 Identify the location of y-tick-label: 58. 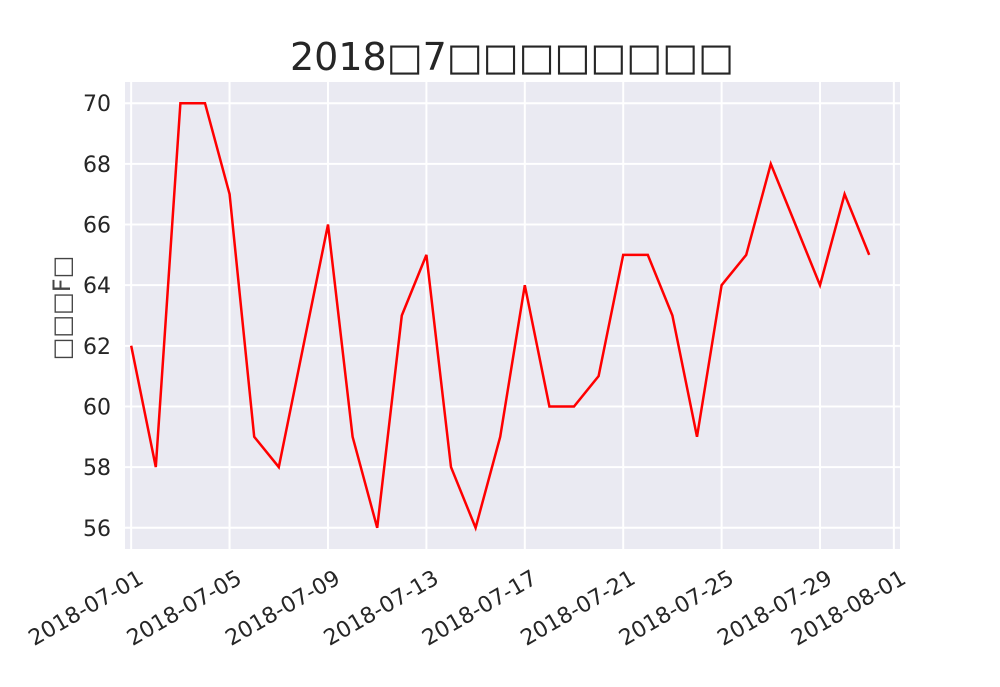
(97, 468).